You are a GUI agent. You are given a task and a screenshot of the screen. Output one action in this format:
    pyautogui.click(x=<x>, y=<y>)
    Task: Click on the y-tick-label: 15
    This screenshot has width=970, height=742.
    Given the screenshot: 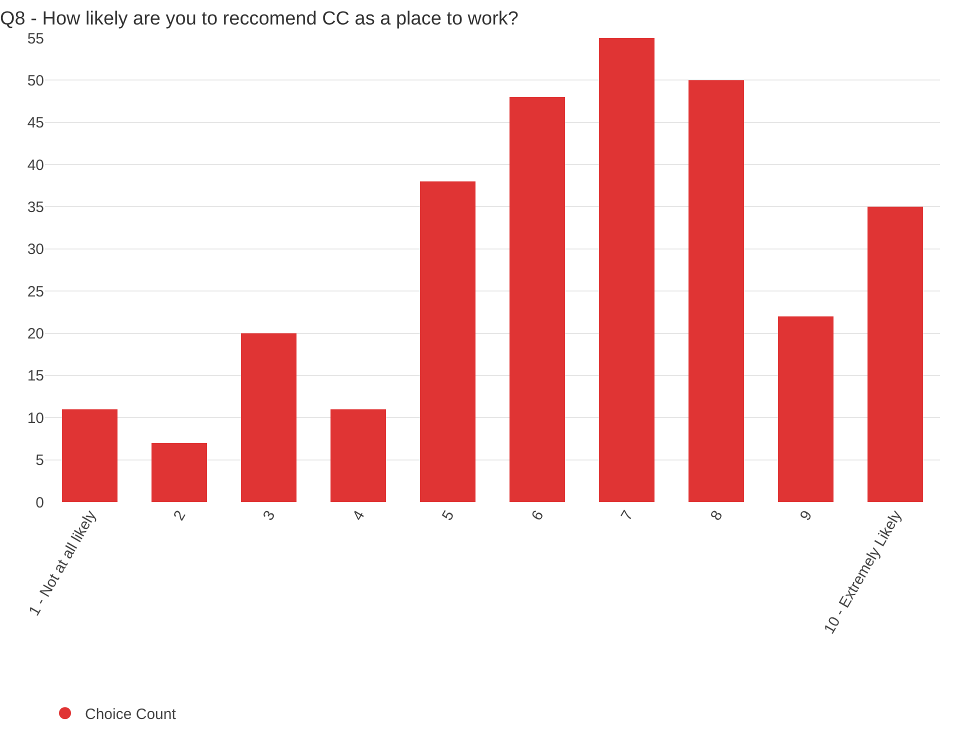 What is the action you would take?
    pyautogui.click(x=35, y=376)
    